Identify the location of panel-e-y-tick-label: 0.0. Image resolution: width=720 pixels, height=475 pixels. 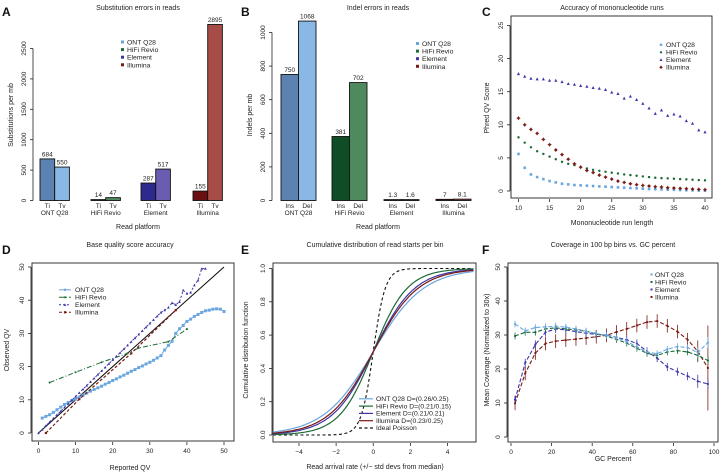
(263, 434).